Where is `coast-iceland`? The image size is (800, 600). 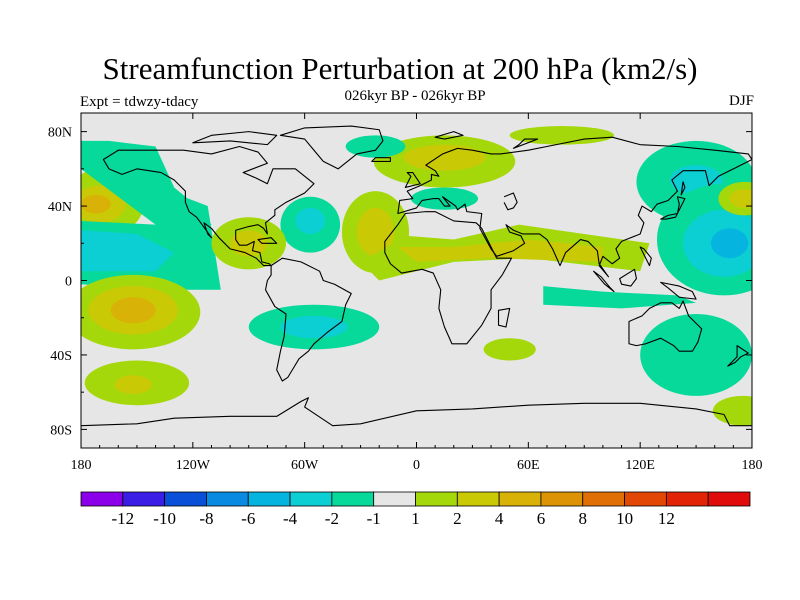
coast-iceland is located at coordinates (381, 159).